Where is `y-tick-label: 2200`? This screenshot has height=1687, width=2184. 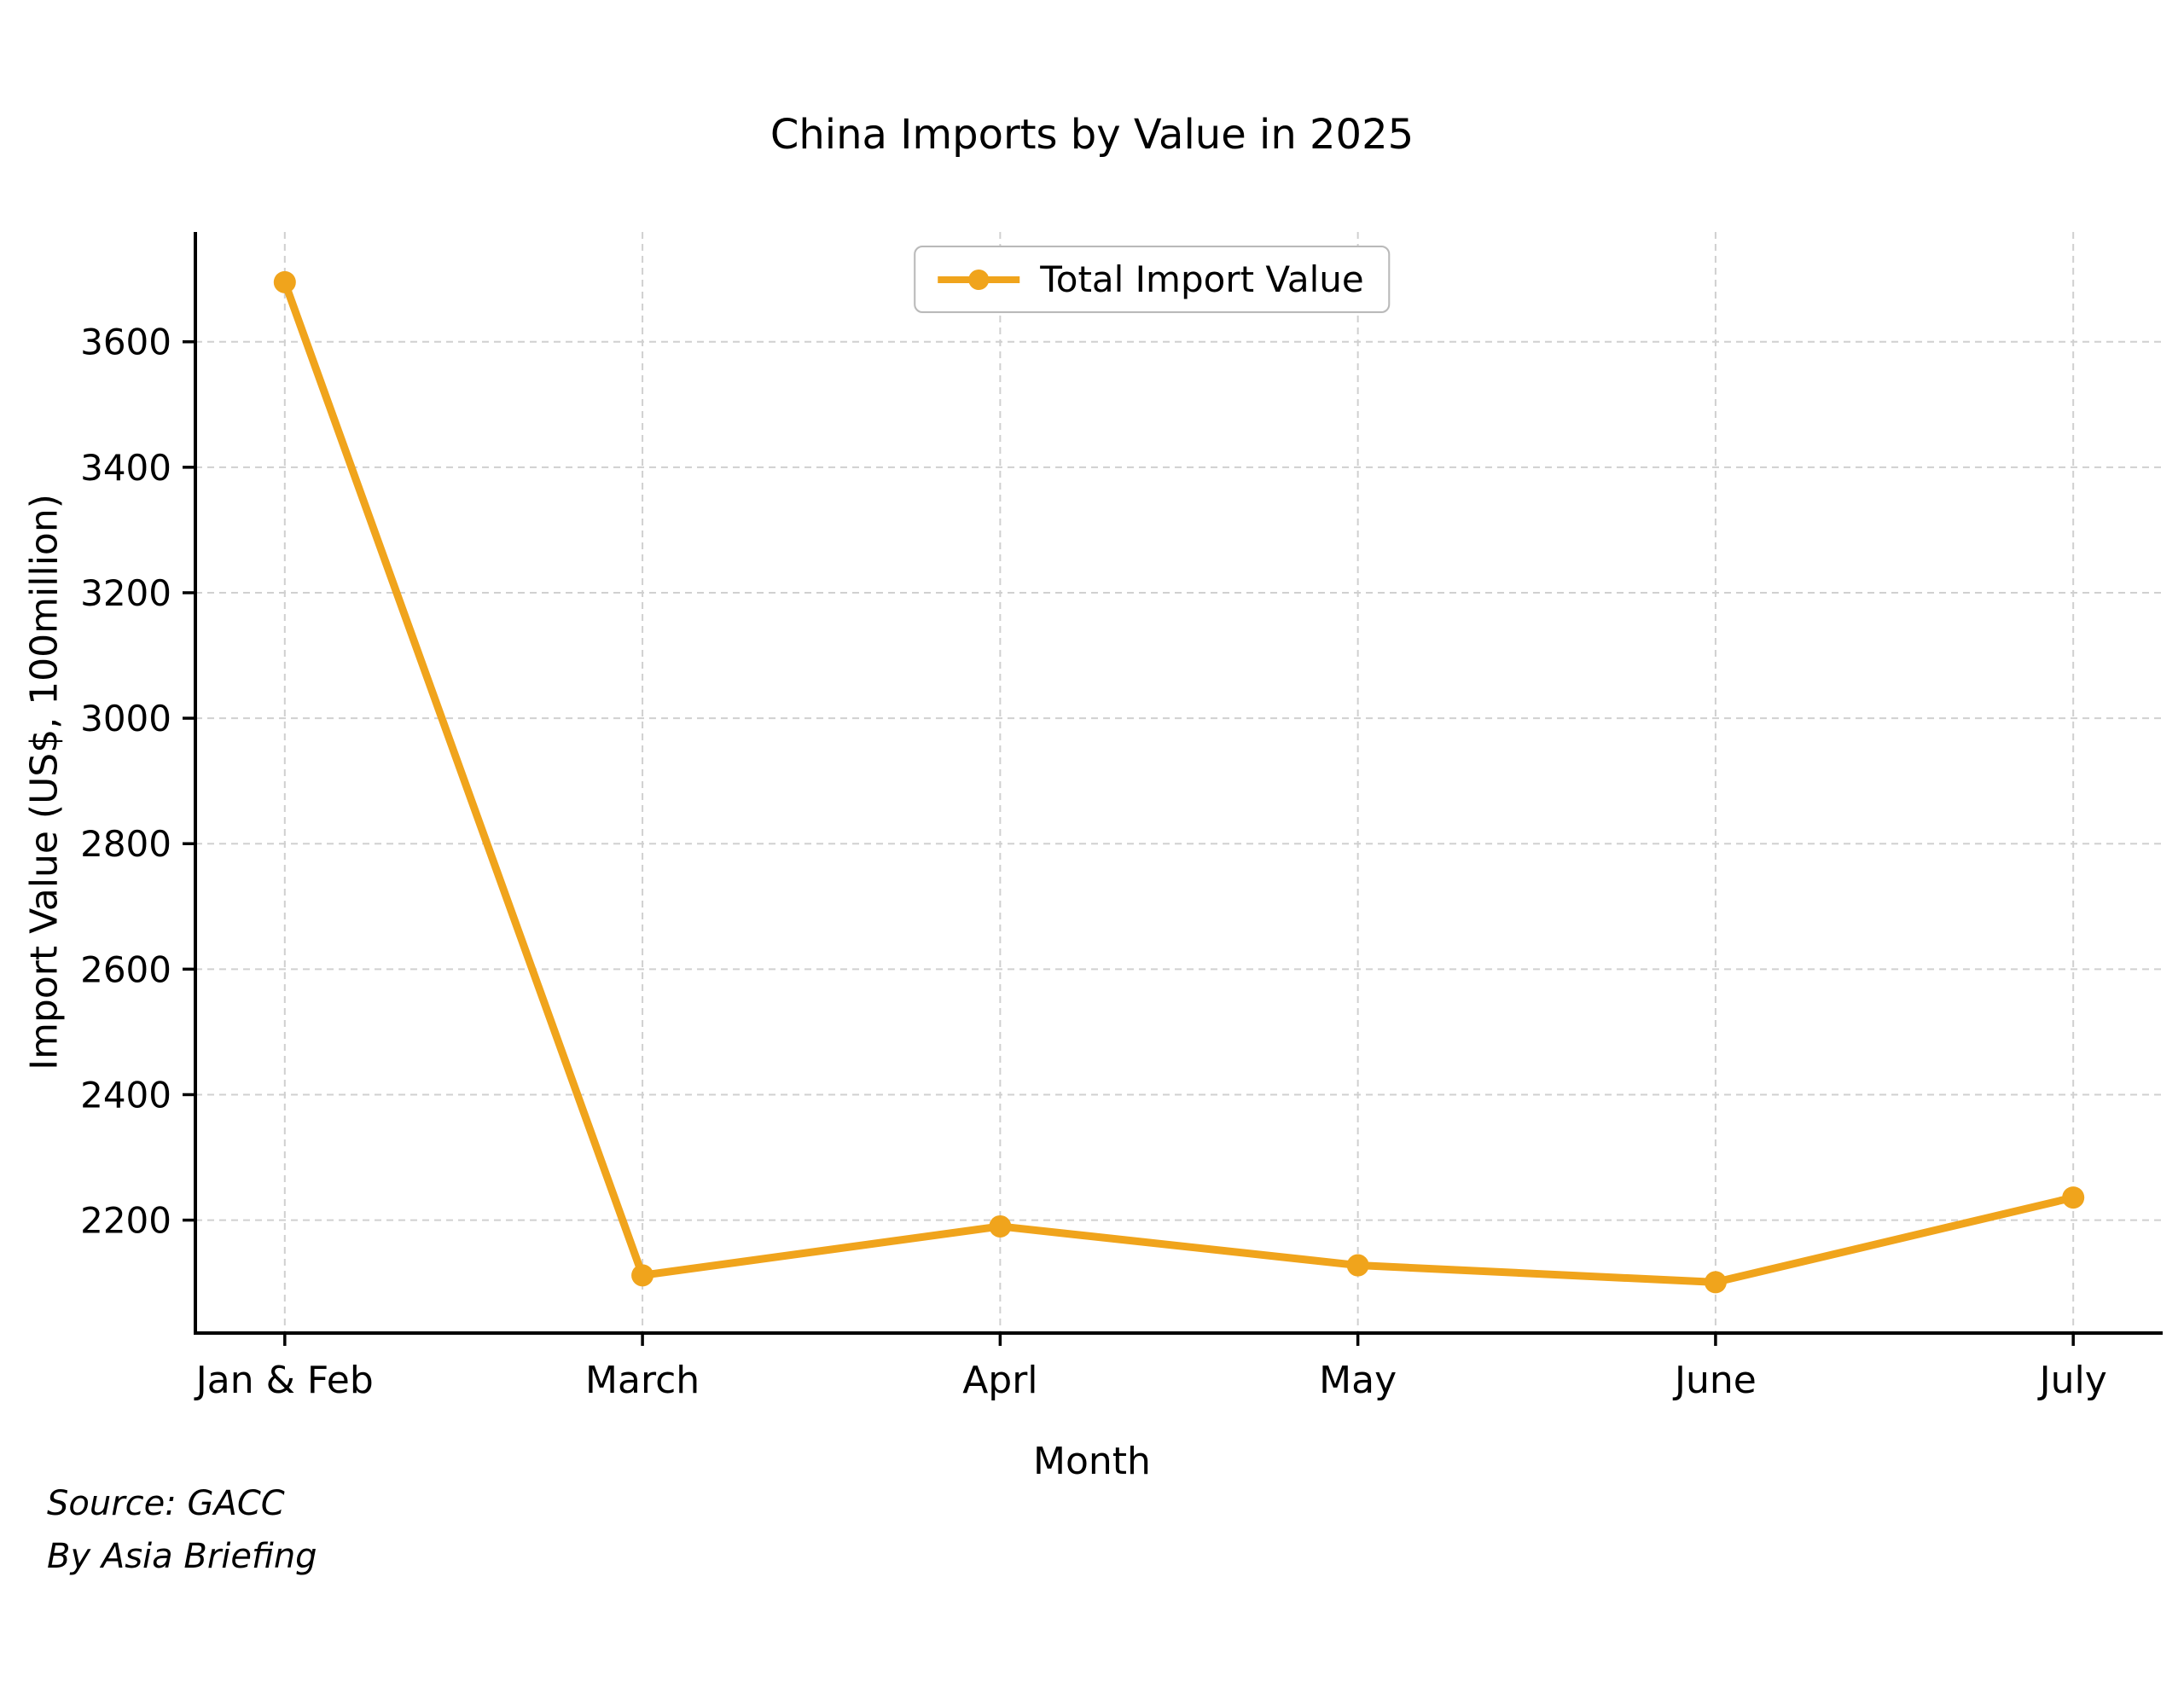 y-tick-label: 2200 is located at coordinates (126, 1221).